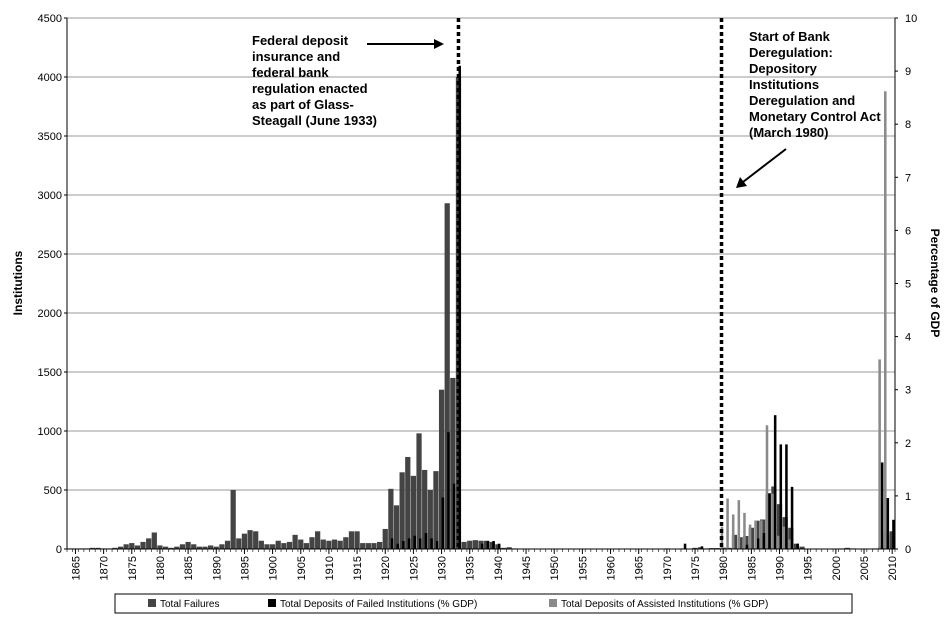 This screenshot has height=626, width=950. I want to click on deregulation-annotation-line: Deregulation:, so click(791, 52).